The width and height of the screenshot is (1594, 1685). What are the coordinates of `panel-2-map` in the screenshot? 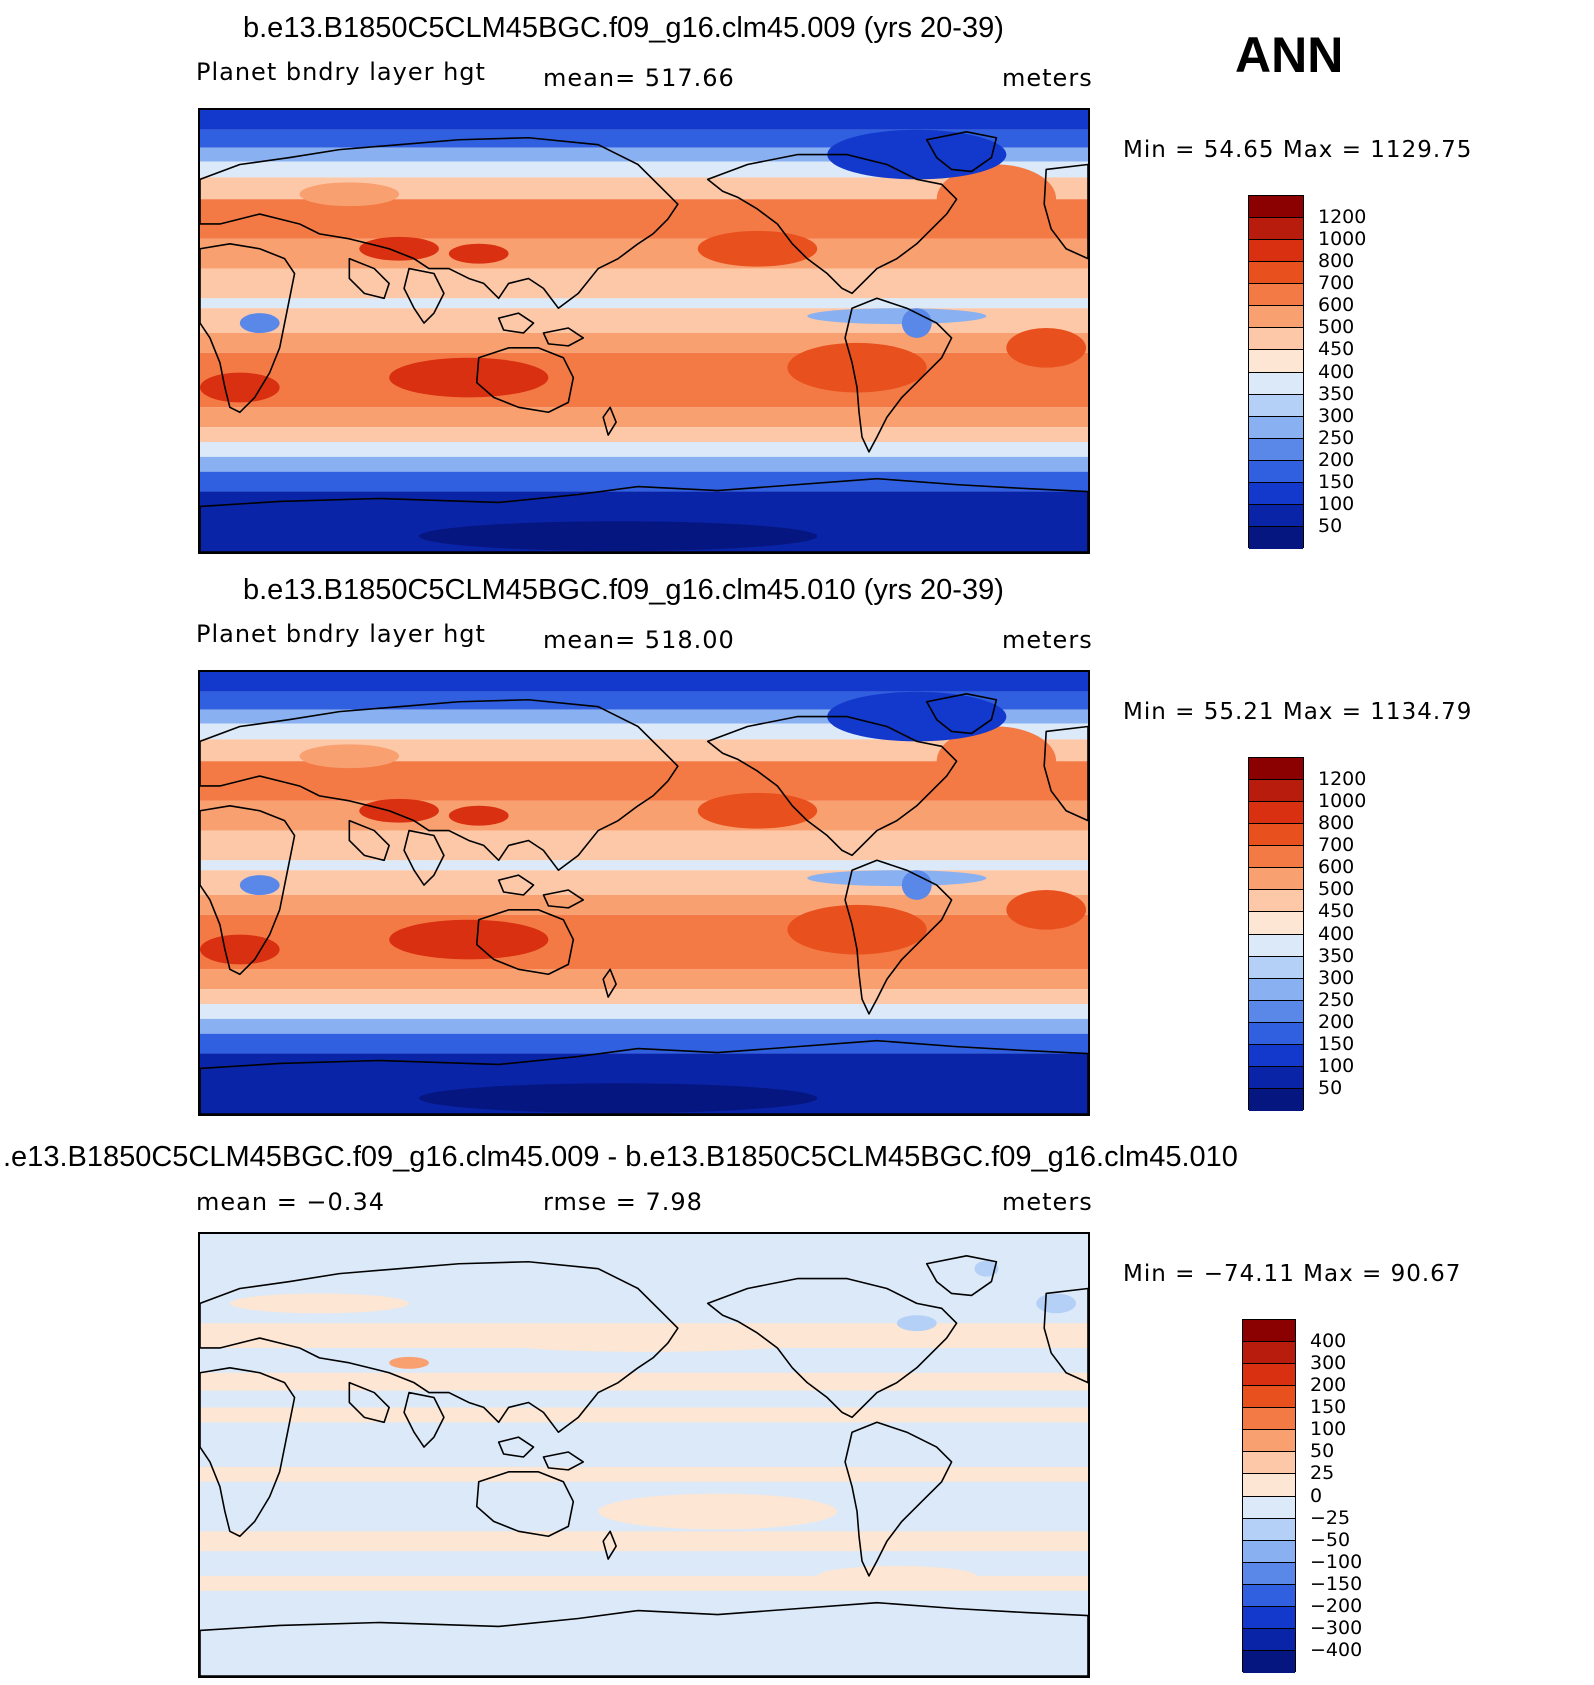 It's located at (644, 893).